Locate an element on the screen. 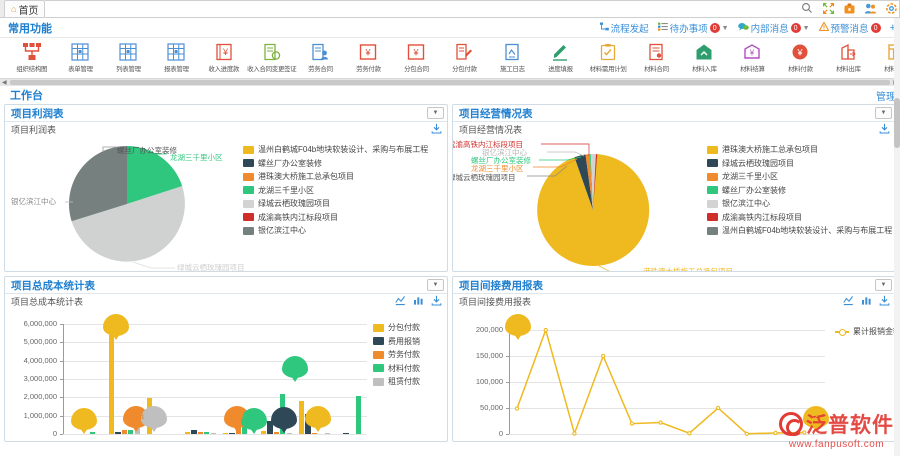 Image resolution: width=900 pixels, height=456 pixels. pie-slice-luosichang2 is located at coordinates (591, 182).